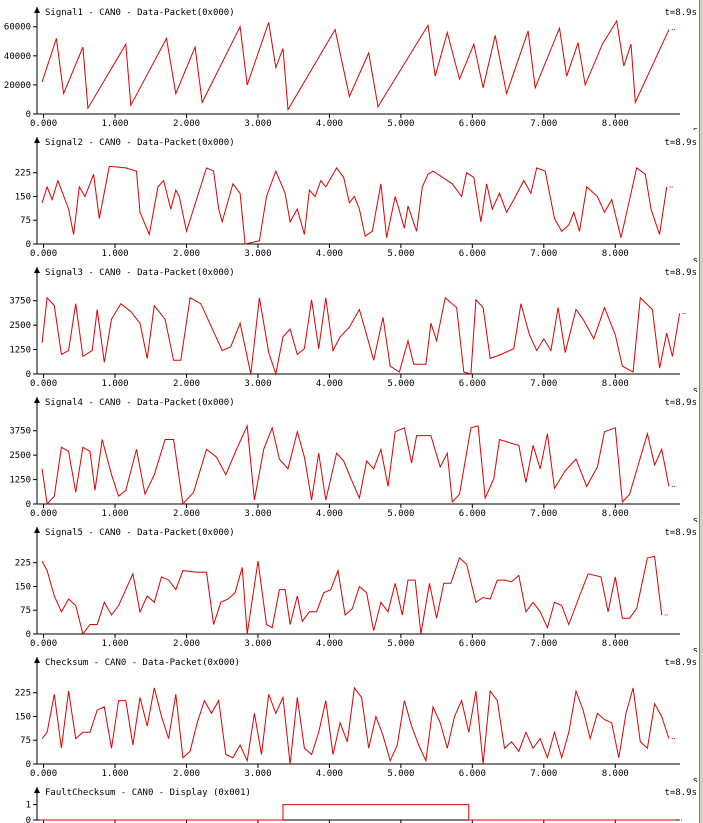  I want to click on y-tick-label: 60000, so click(17, 28).